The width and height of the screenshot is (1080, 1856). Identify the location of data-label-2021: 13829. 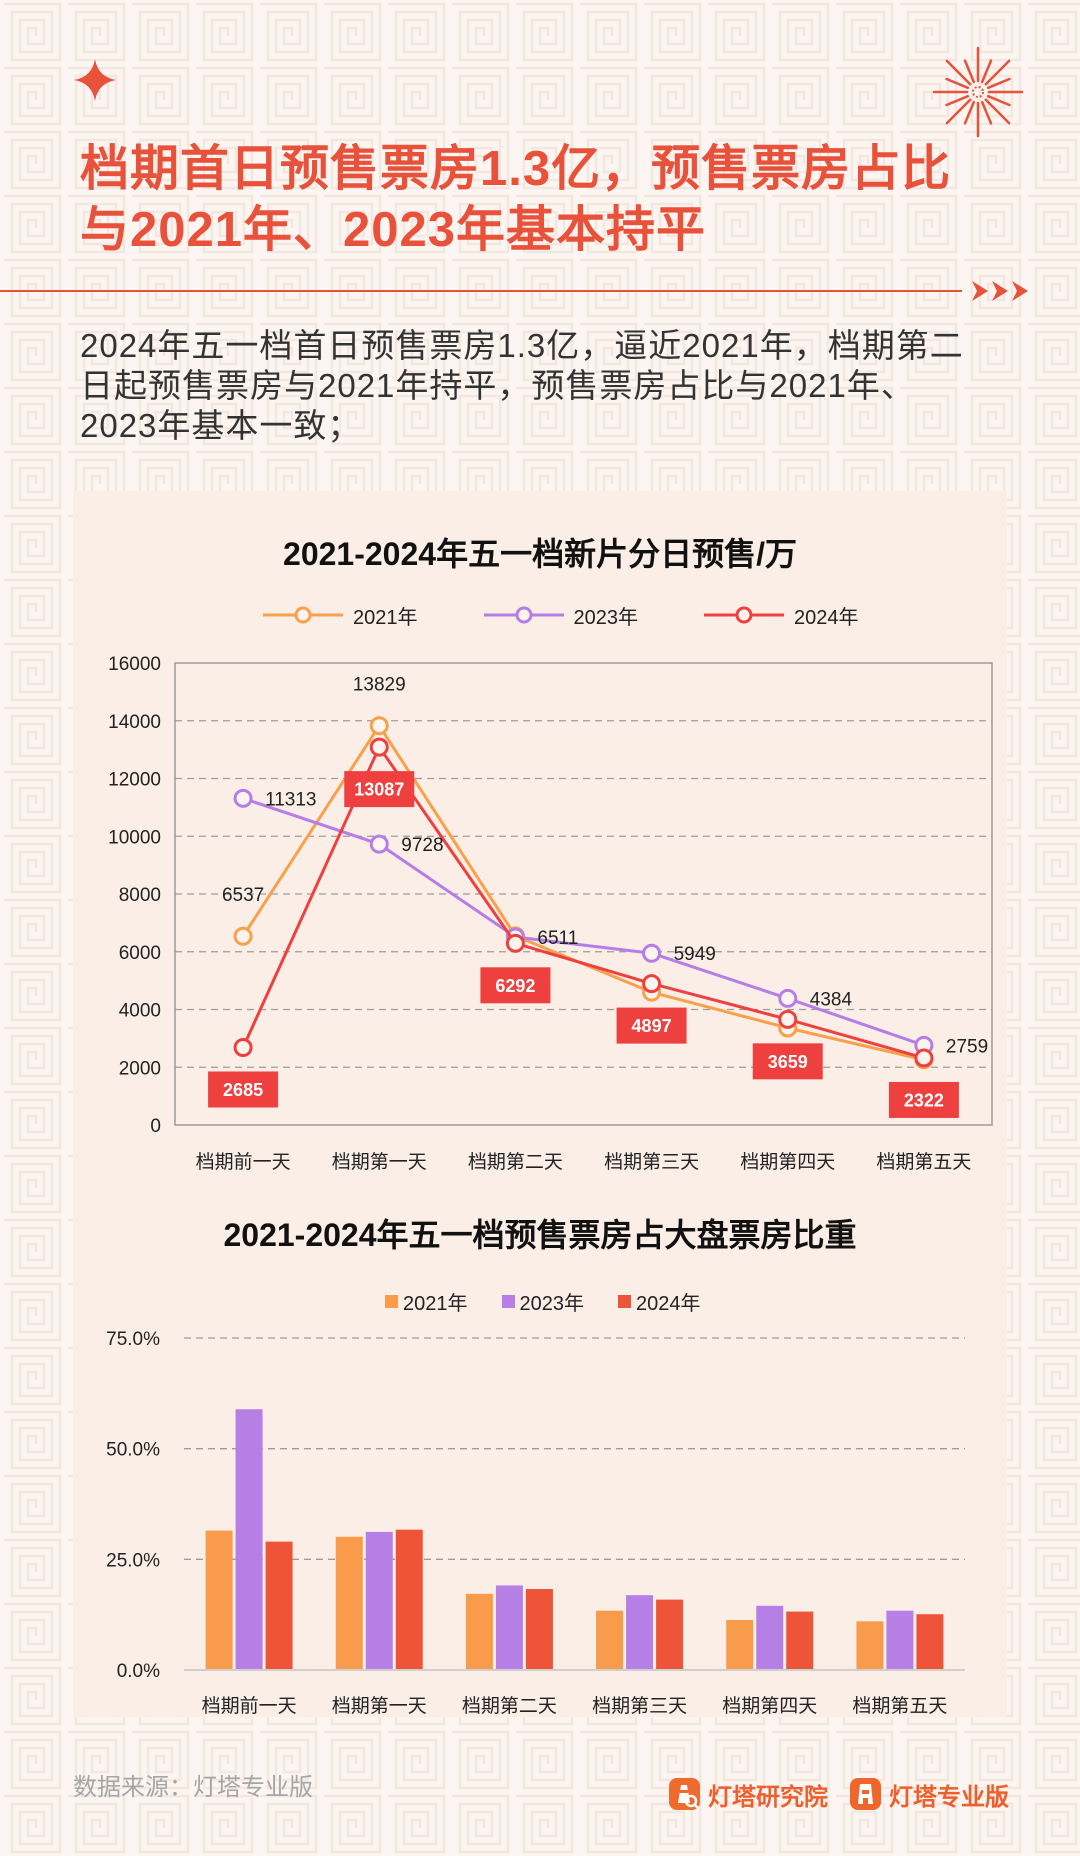
(379, 685).